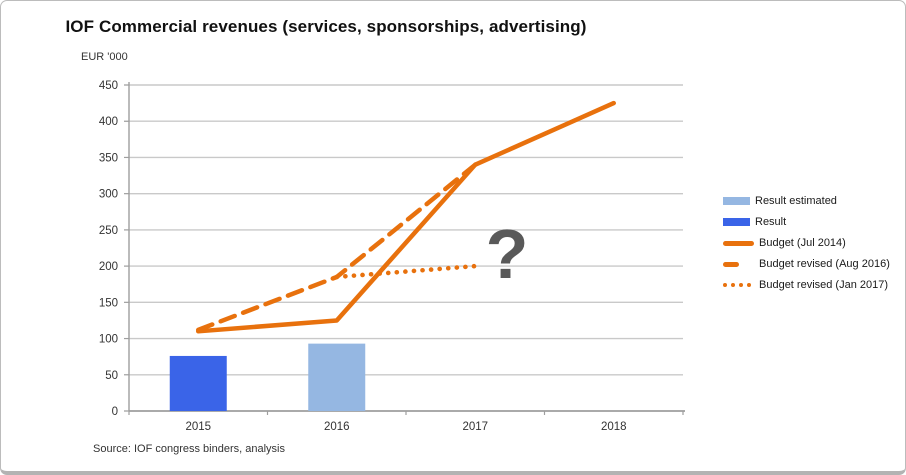 The image size is (906, 475). I want to click on legend-item-budget-revised-jan-2017: Budget revised (Jan 2017), so click(806, 285).